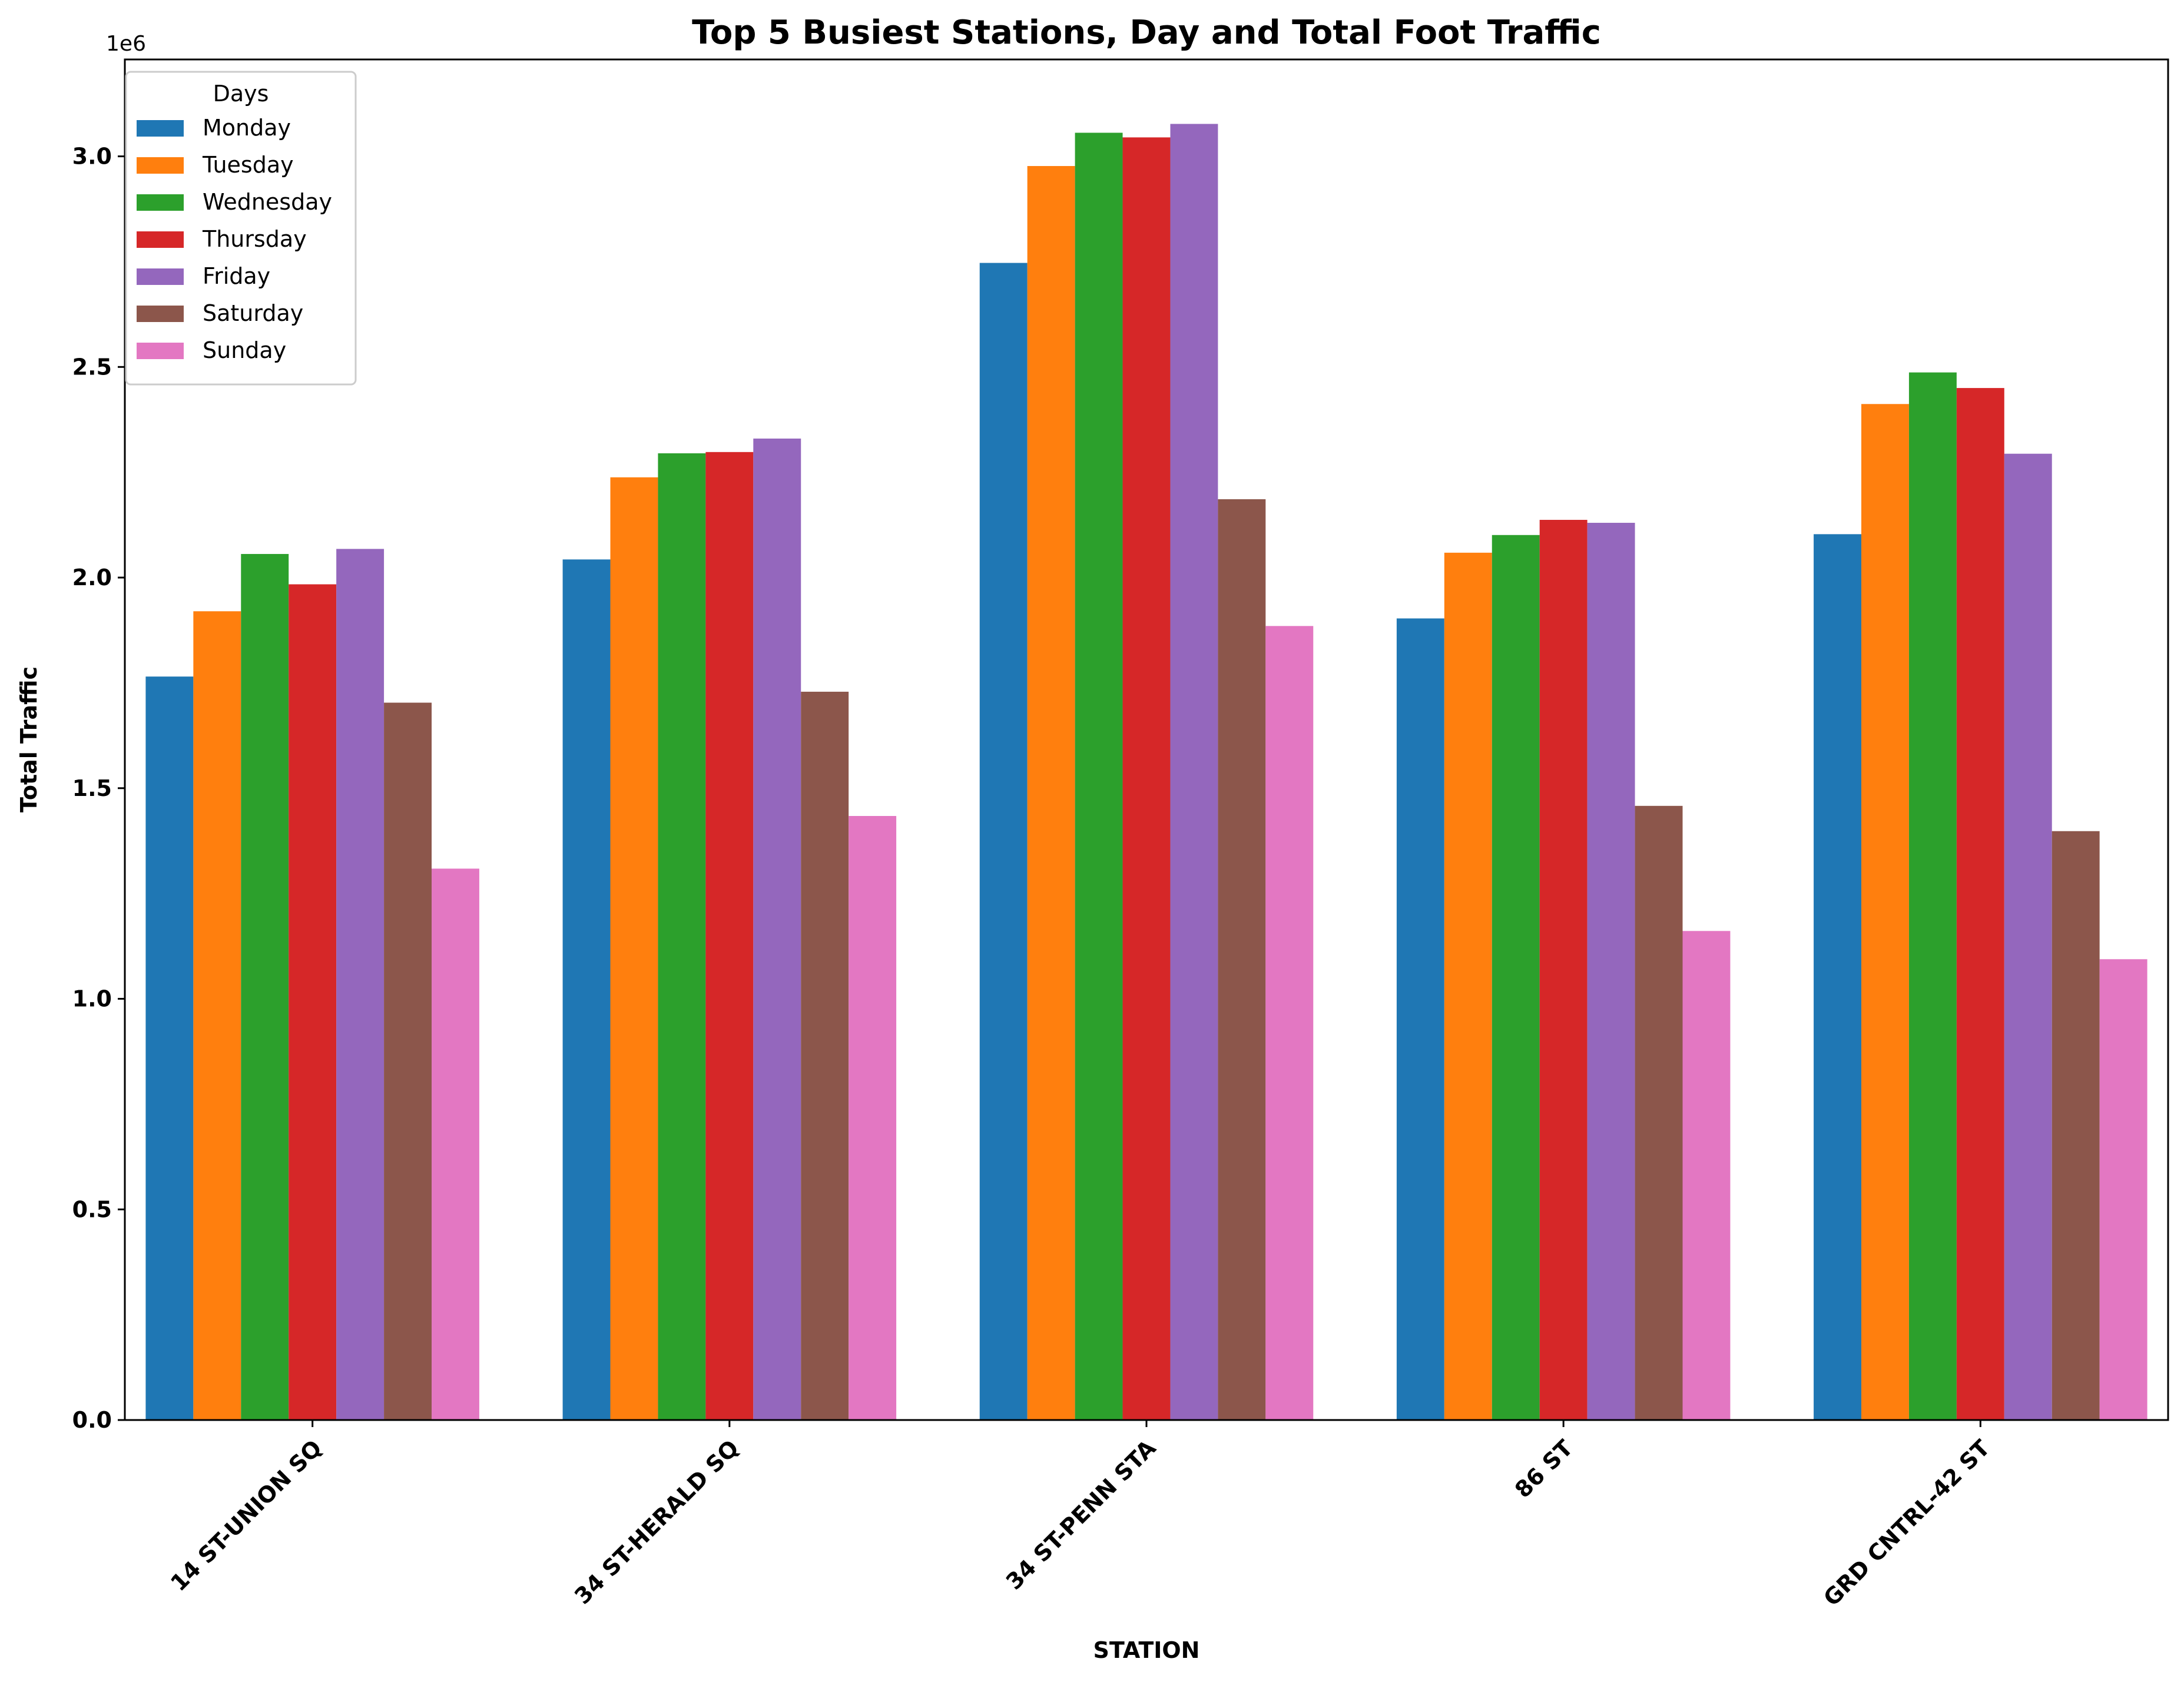  What do you see at coordinates (92, 1209) in the screenshot?
I see `y-tick-label: 0.5` at bounding box center [92, 1209].